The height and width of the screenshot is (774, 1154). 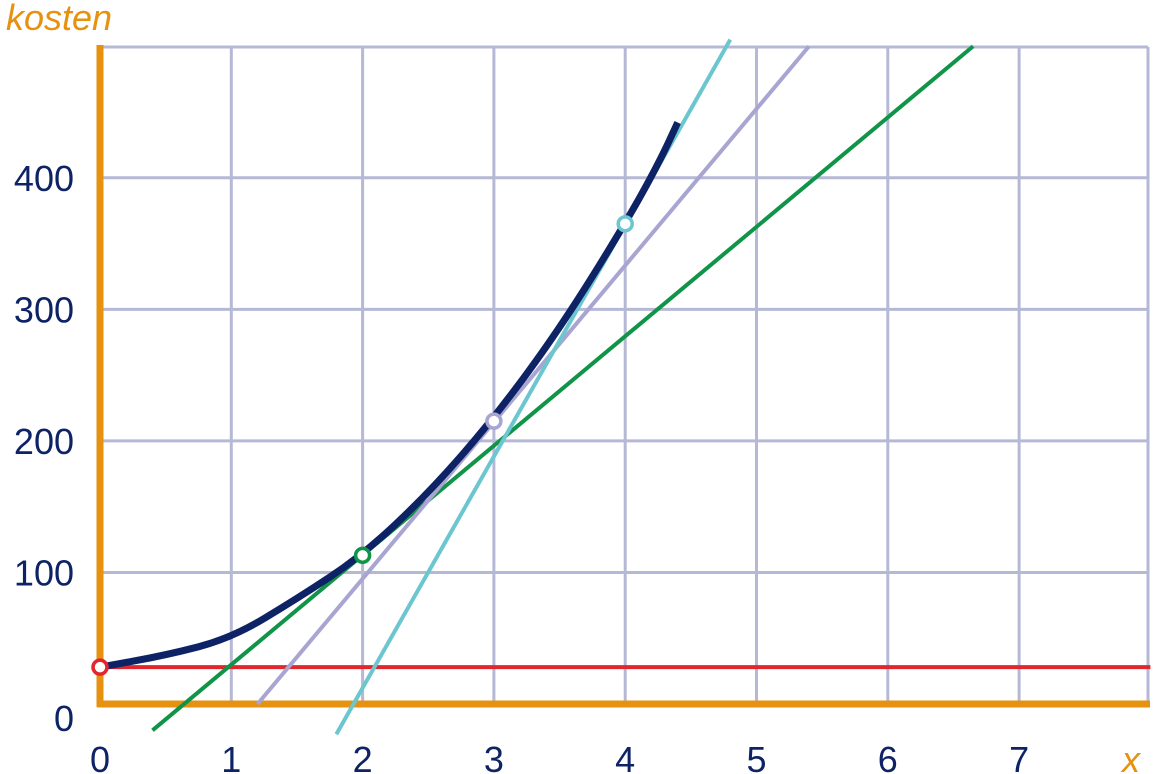 What do you see at coordinates (625, 756) in the screenshot?
I see `x-tick-label-4: 4` at bounding box center [625, 756].